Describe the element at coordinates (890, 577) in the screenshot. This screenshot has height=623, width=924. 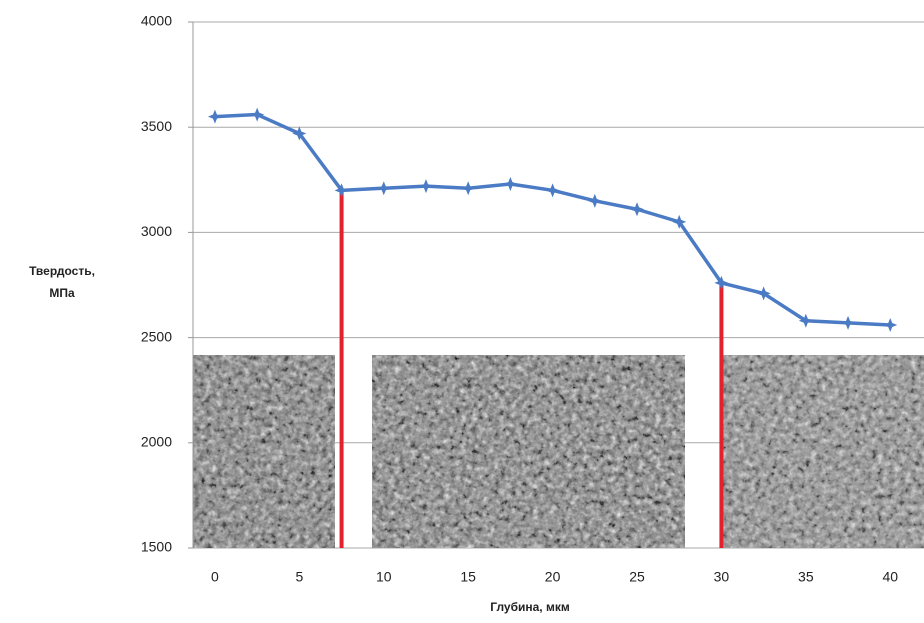
I see `x-tick-label: 40` at that location.